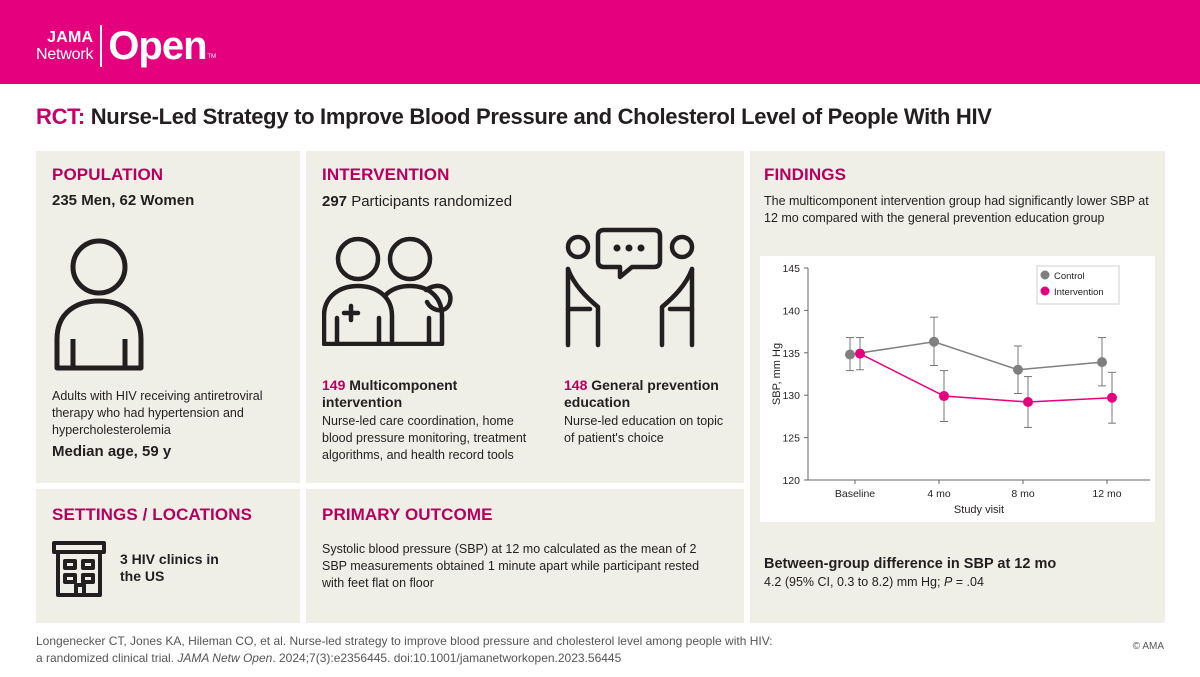 The width and height of the screenshot is (1200, 677). I want to click on y-tick-label: 125, so click(791, 439).